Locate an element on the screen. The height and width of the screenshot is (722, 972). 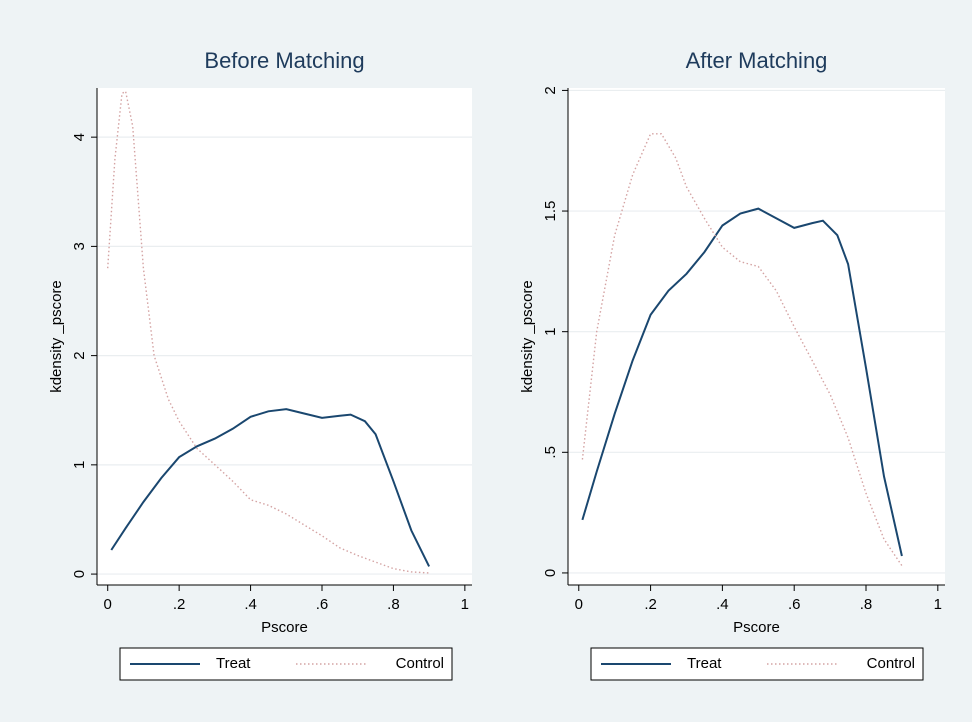
y-tick-label: 1.5 is located at coordinates (550, 211).